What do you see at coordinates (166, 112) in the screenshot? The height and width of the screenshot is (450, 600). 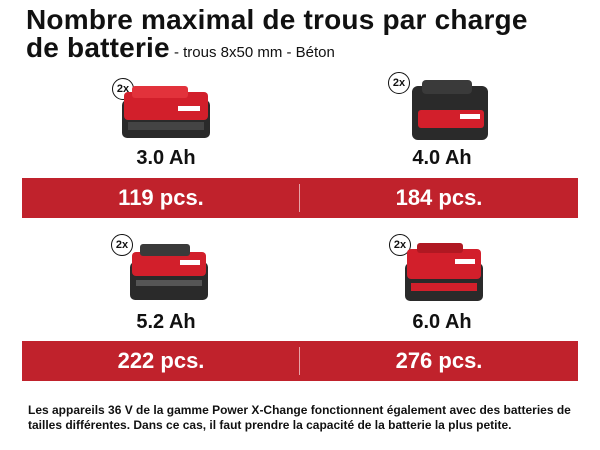 I see `battery-3ah-image` at bounding box center [166, 112].